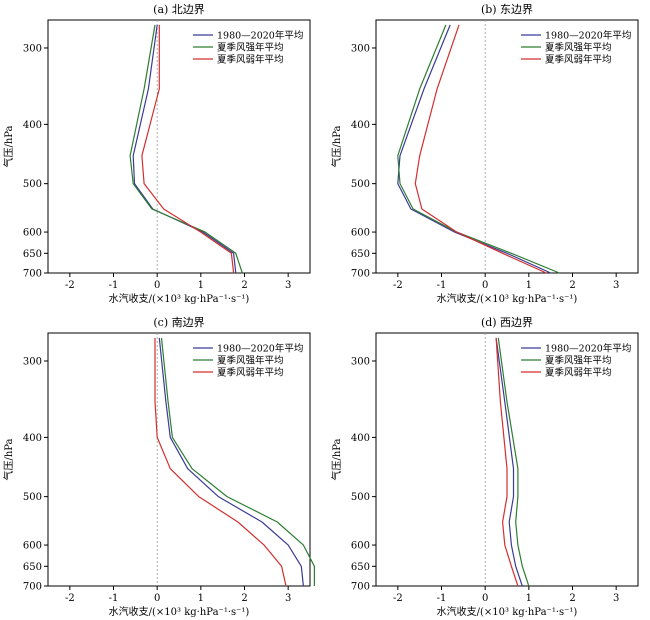  Describe the element at coordinates (179, 9) in the screenshot. I see `chart-title: (a) 北边界` at that location.